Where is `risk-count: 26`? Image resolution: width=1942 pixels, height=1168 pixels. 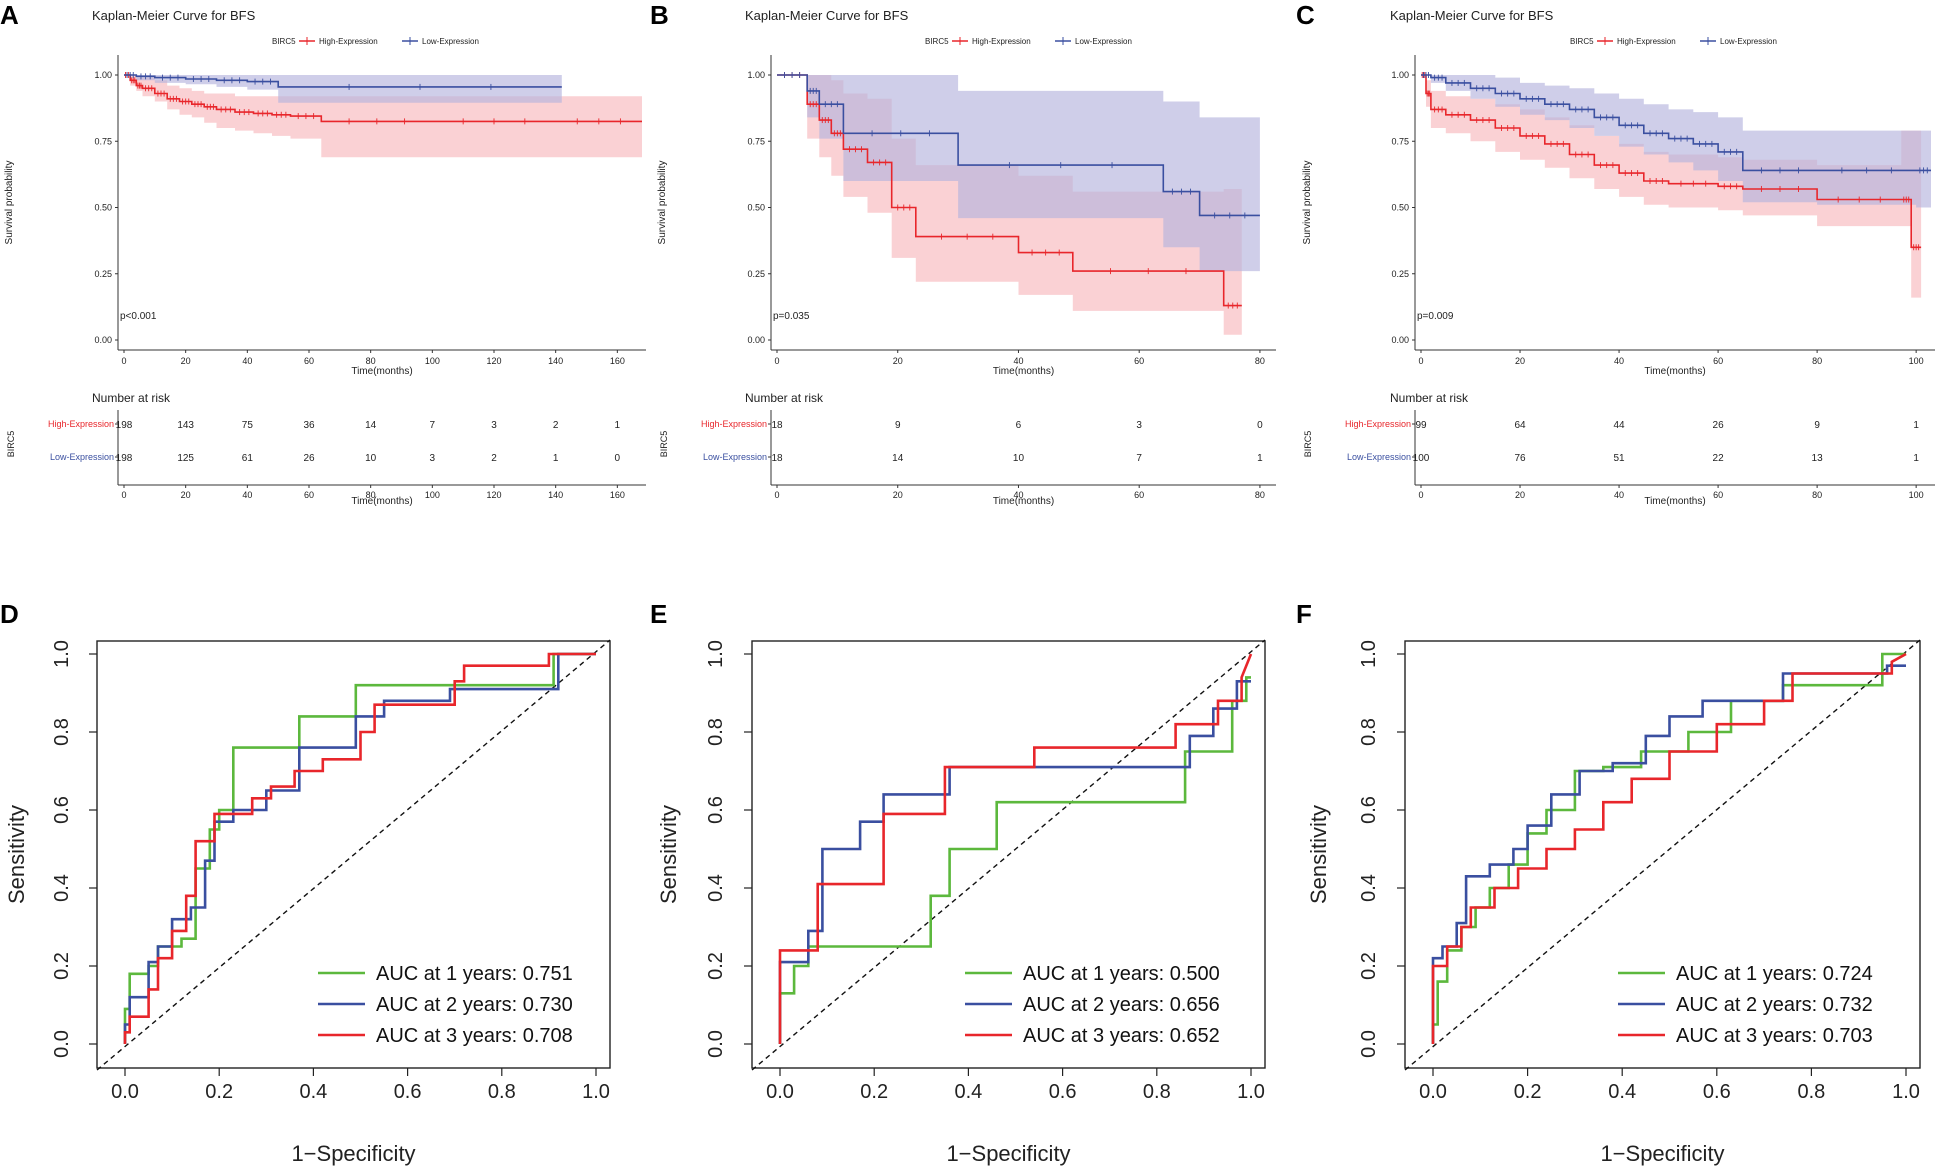 risk-count: 26 is located at coordinates (309, 458).